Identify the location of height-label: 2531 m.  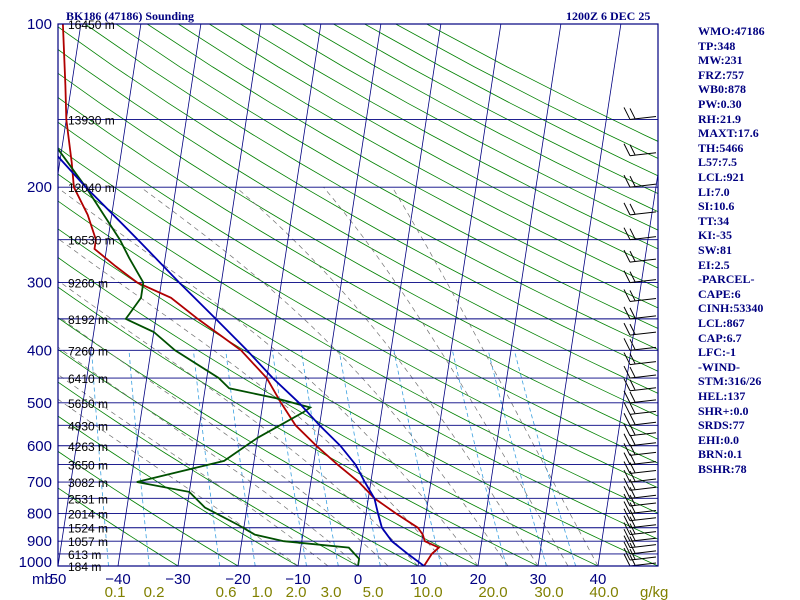
(88, 499).